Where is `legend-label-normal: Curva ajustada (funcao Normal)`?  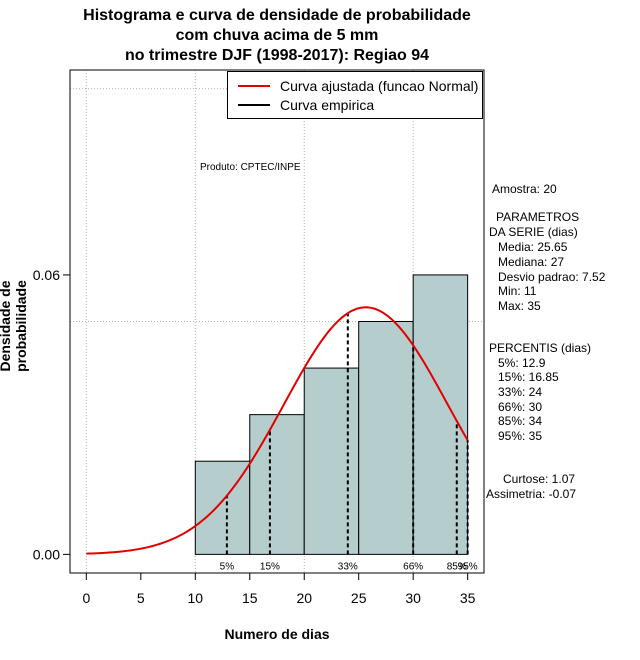 legend-label-normal: Curva ajustada (funcao Normal) is located at coordinates (379, 86).